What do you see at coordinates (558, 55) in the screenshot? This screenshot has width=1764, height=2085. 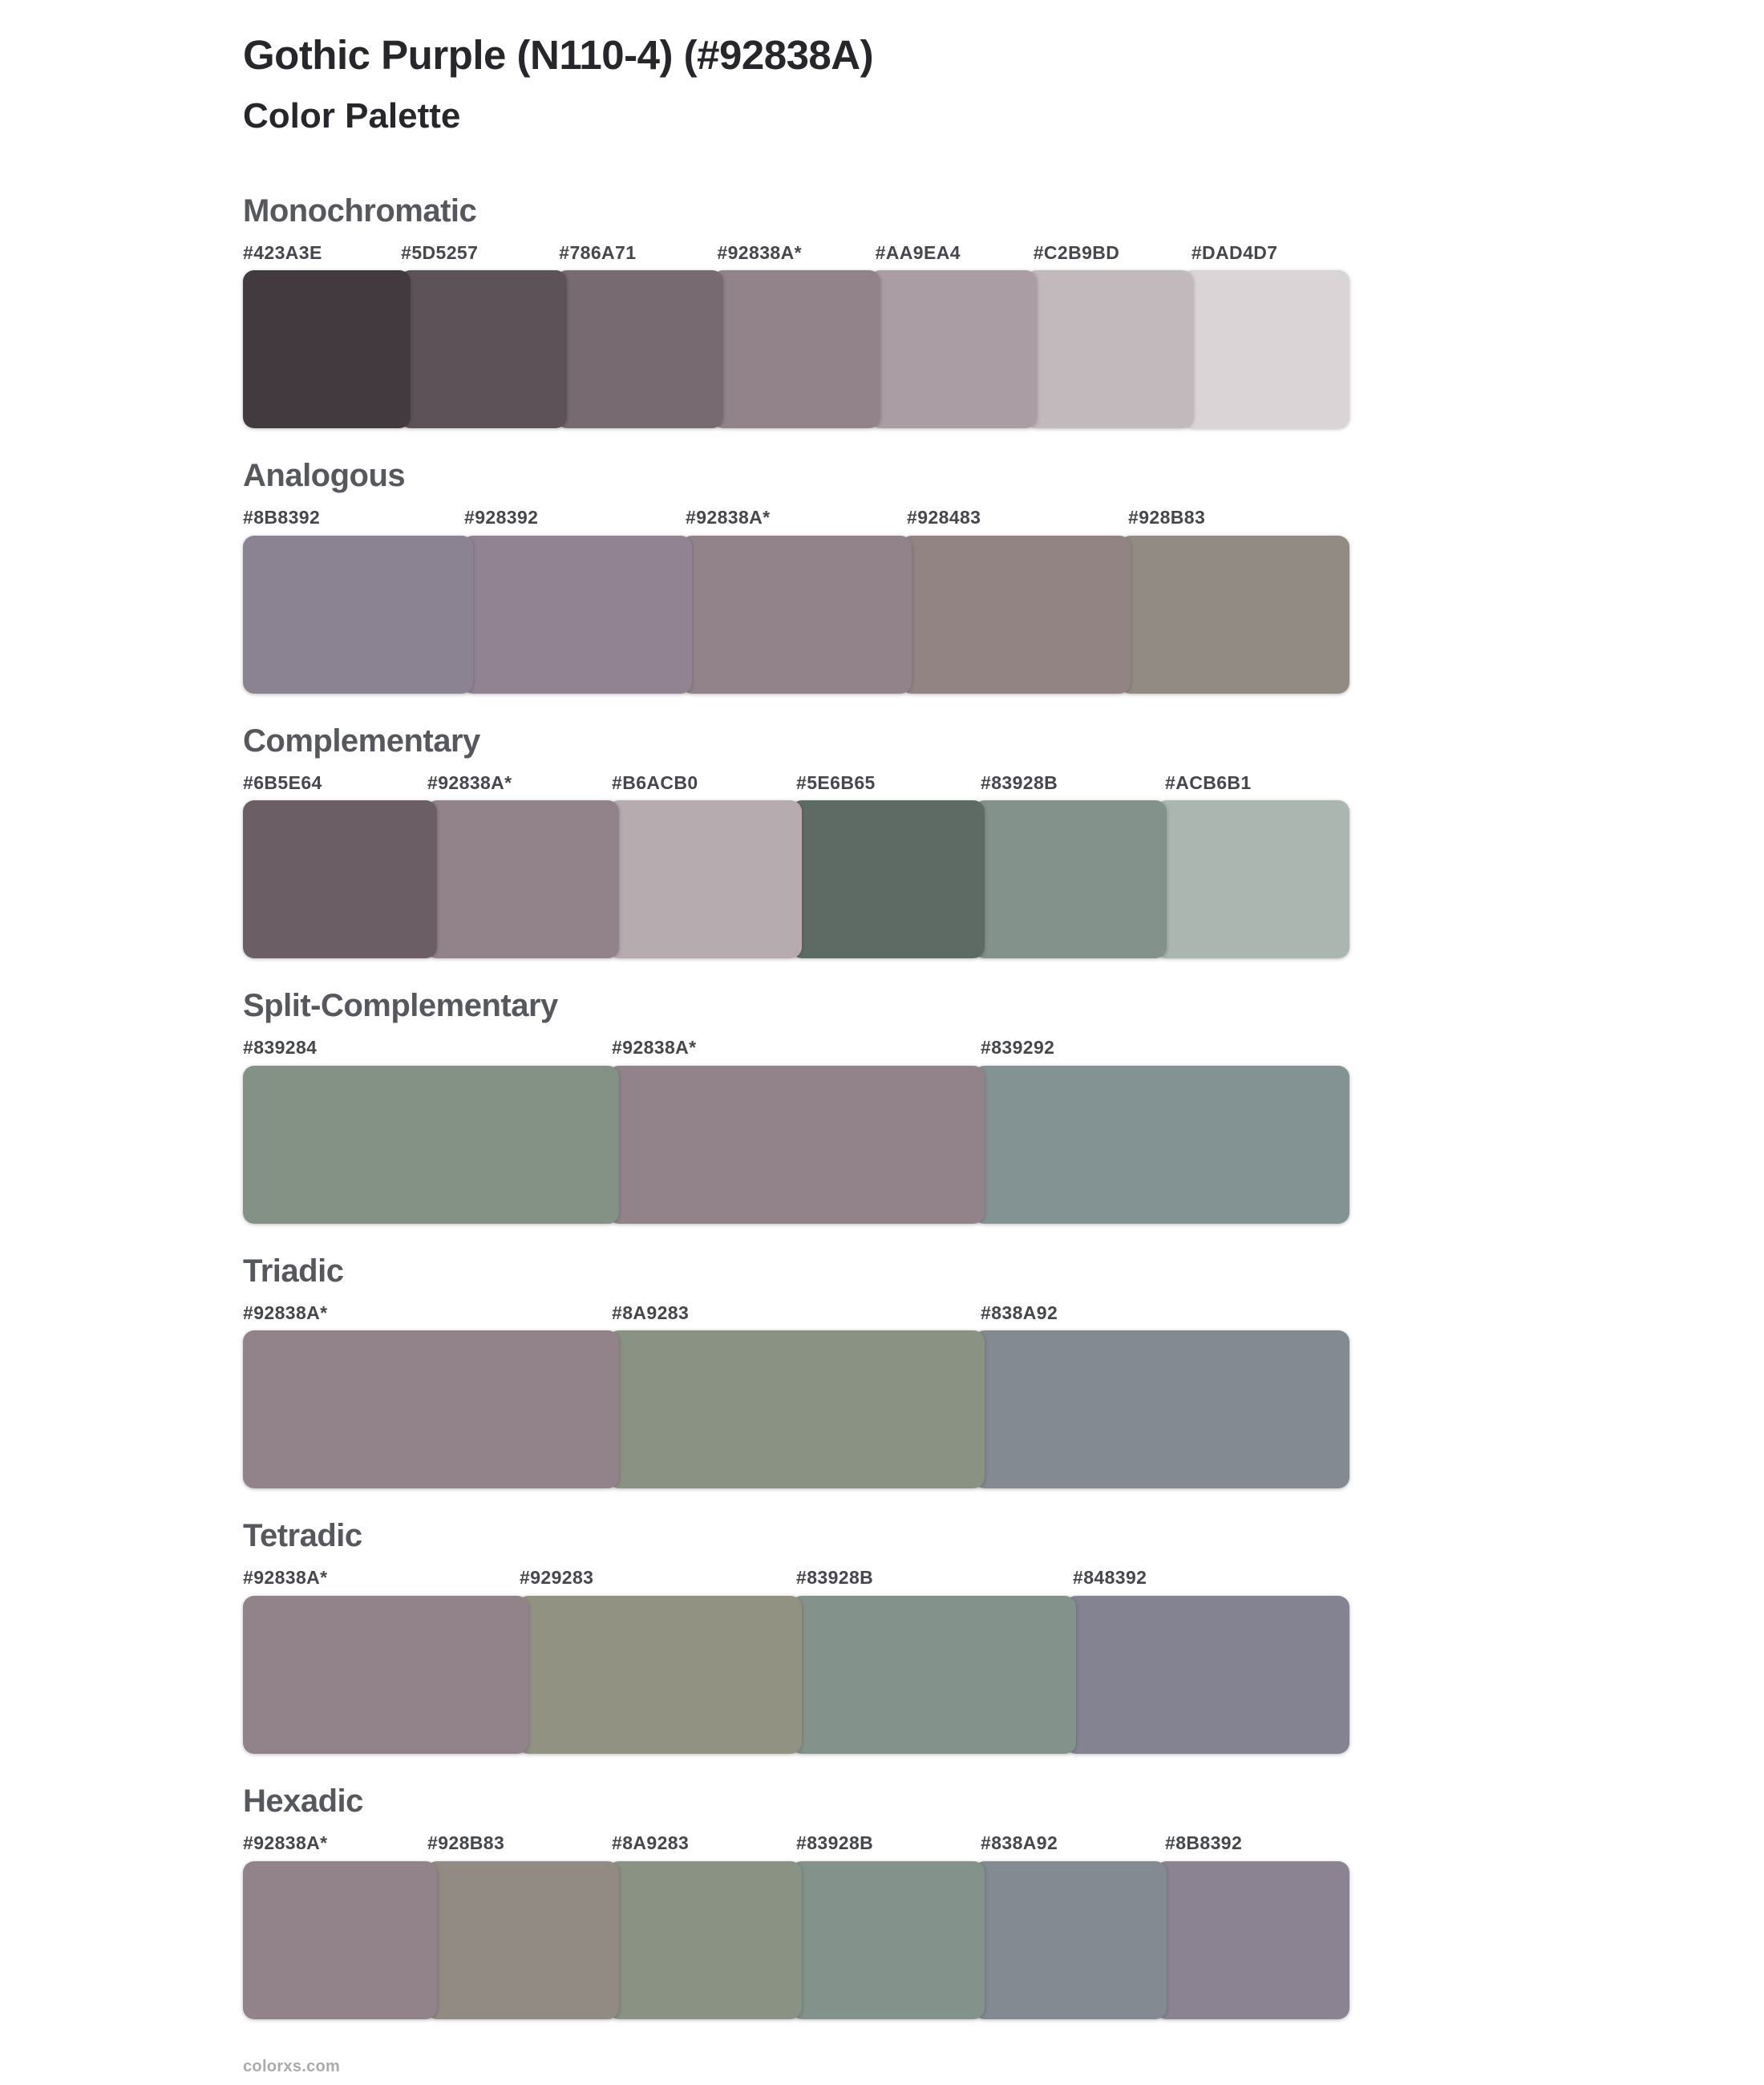 I see `page-title: Gothic Purple (N110-4) (#92838A)` at bounding box center [558, 55].